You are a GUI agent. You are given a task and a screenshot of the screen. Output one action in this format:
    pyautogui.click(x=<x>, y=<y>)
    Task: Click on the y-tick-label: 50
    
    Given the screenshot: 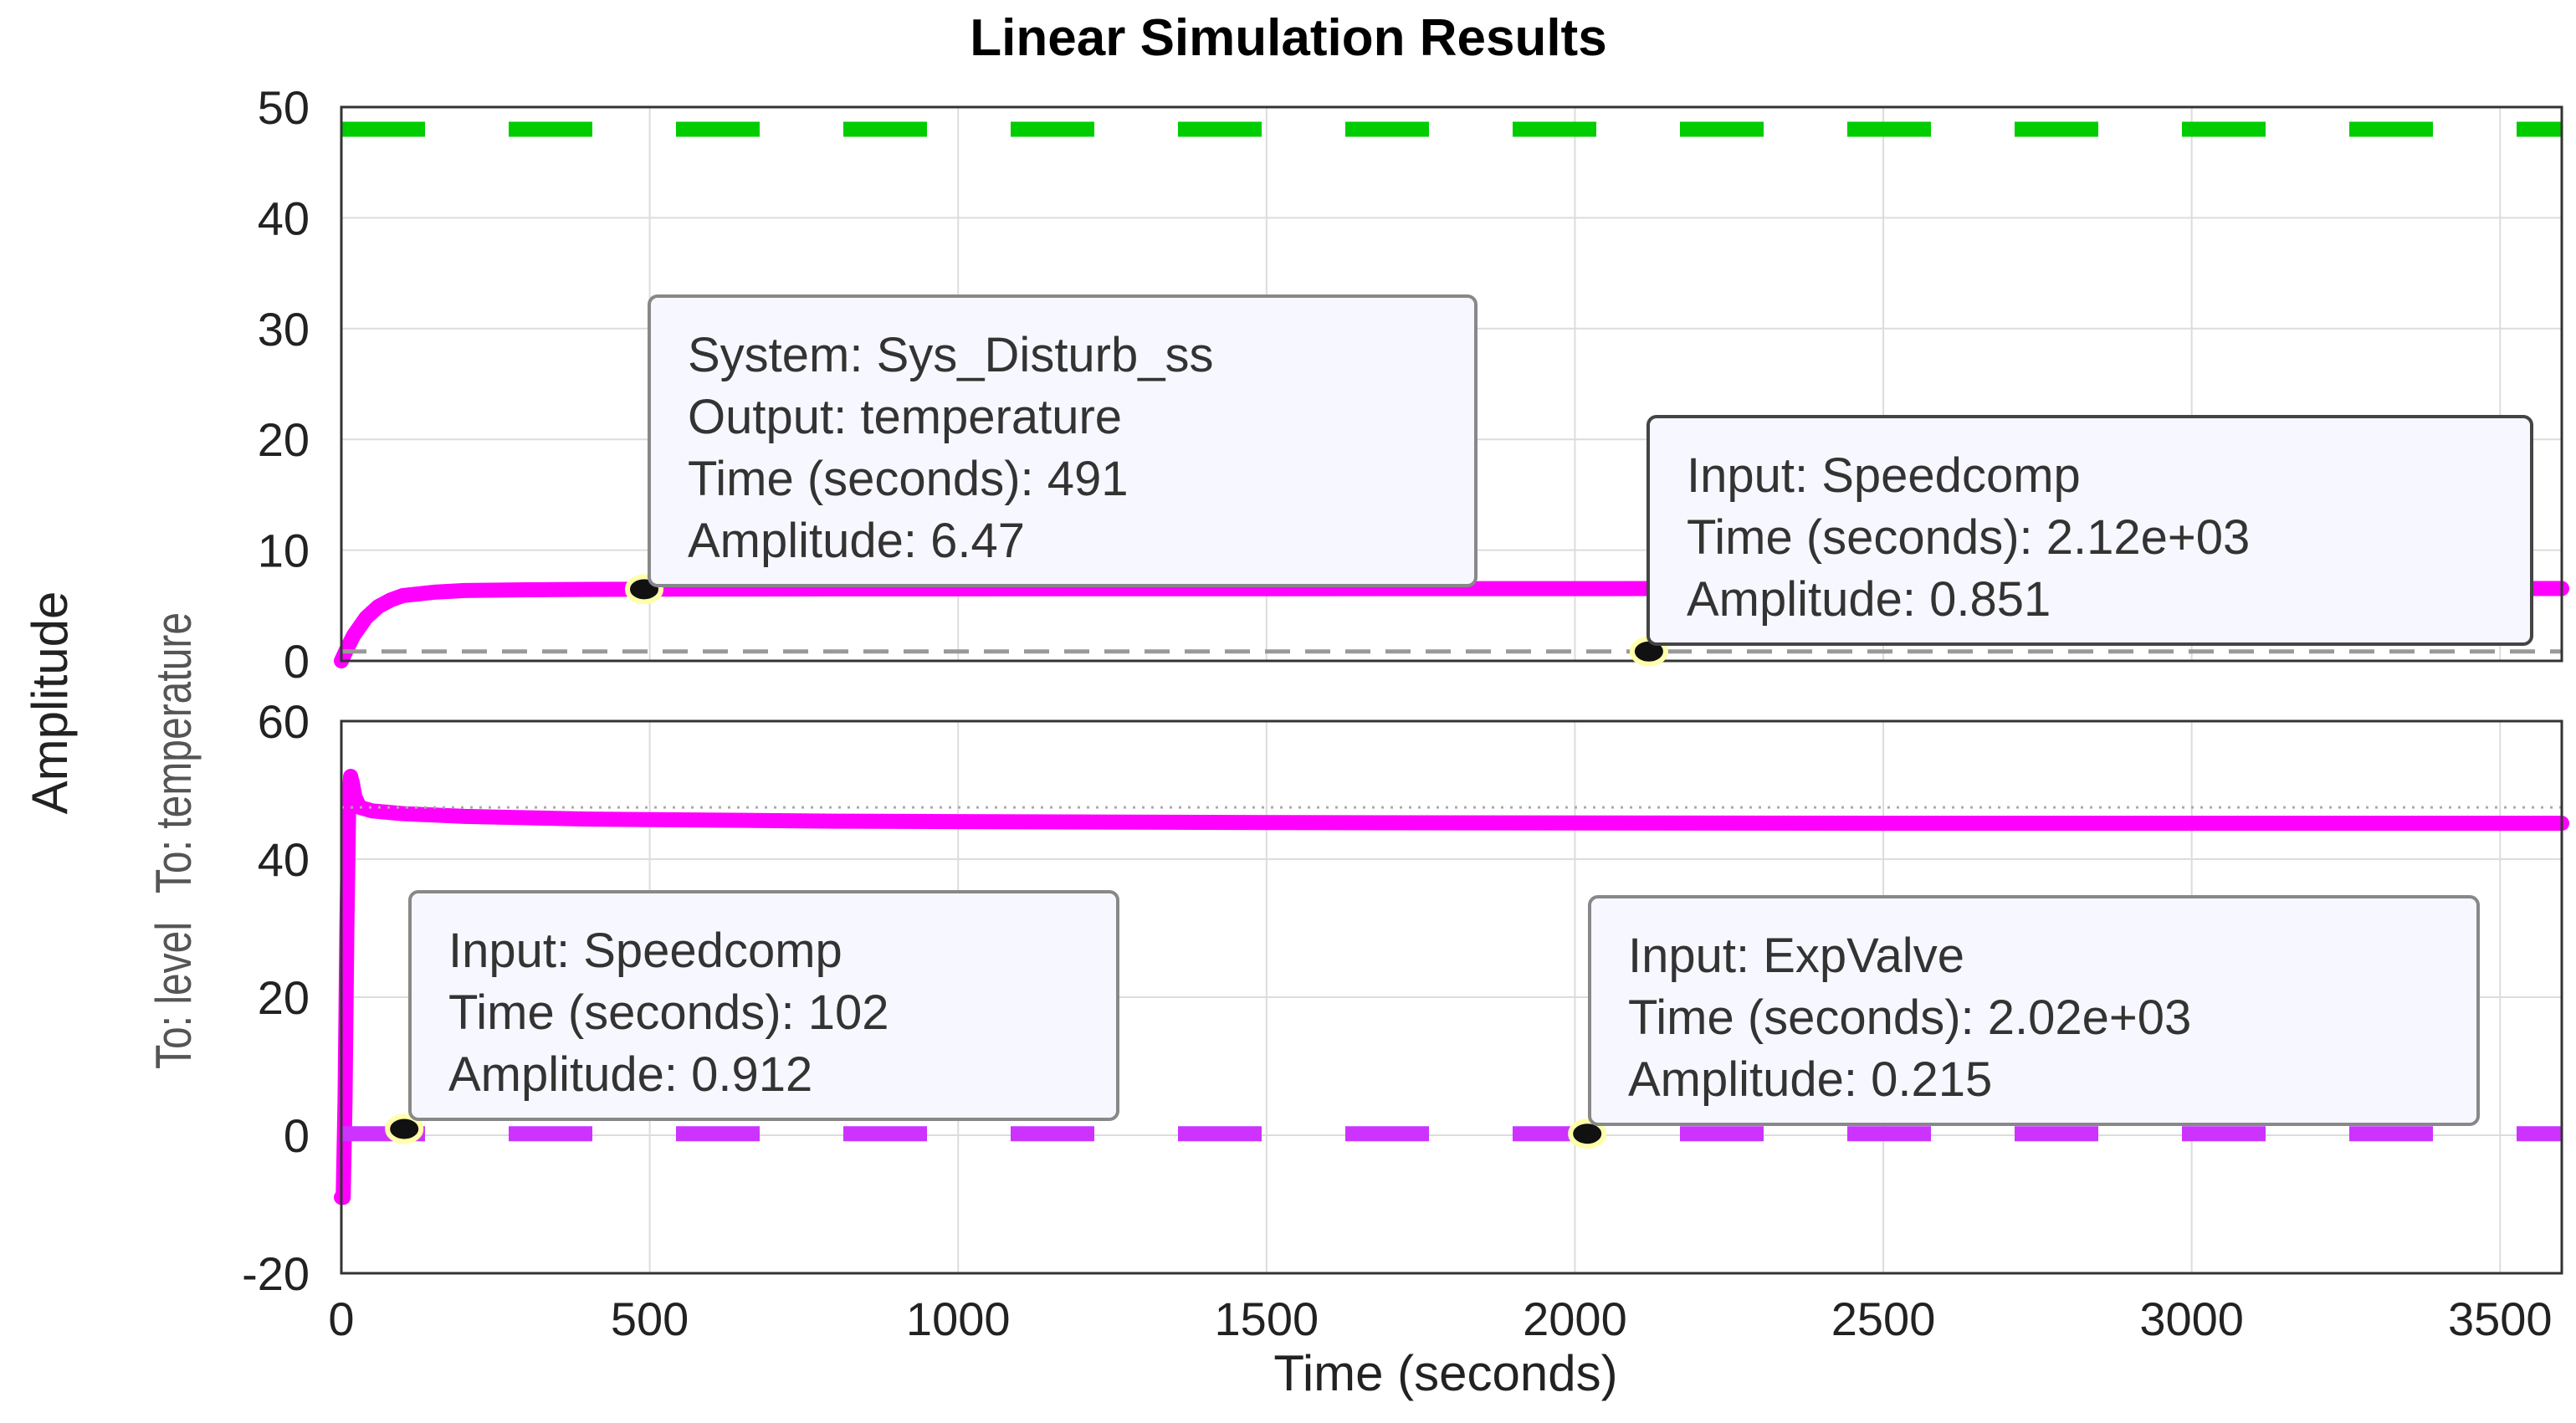 What is the action you would take?
    pyautogui.click(x=284, y=107)
    